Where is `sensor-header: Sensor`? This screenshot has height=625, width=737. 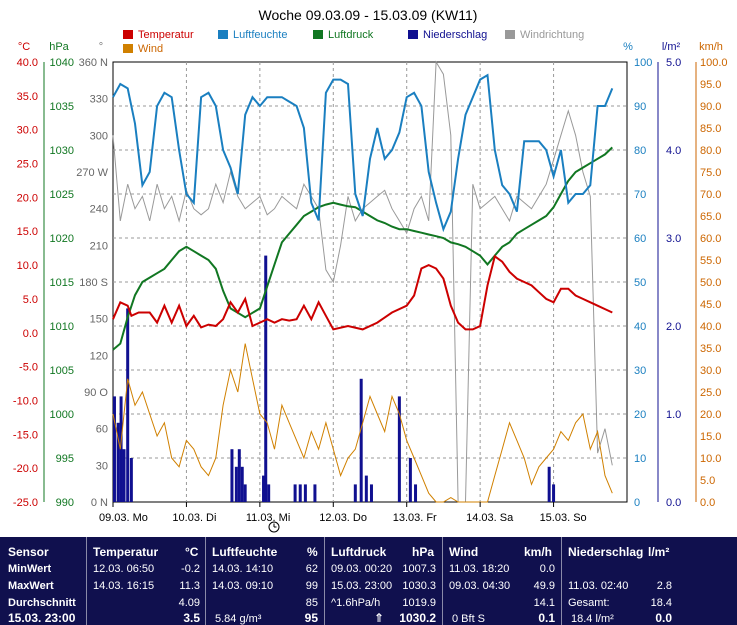
sensor-header: Sensor is located at coordinates (28, 552).